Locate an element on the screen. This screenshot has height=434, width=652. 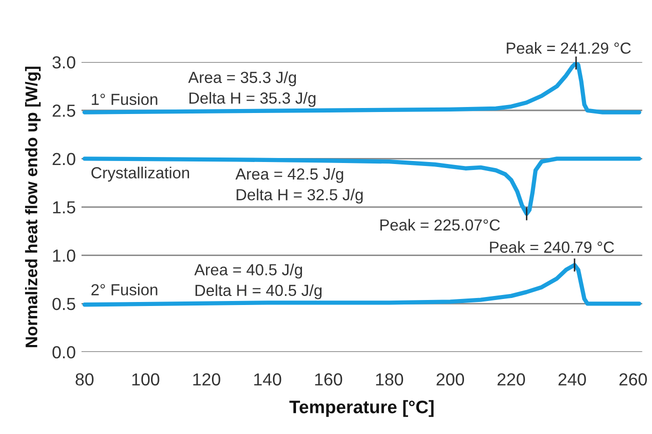
x-tick-label: 120 is located at coordinates (206, 379).